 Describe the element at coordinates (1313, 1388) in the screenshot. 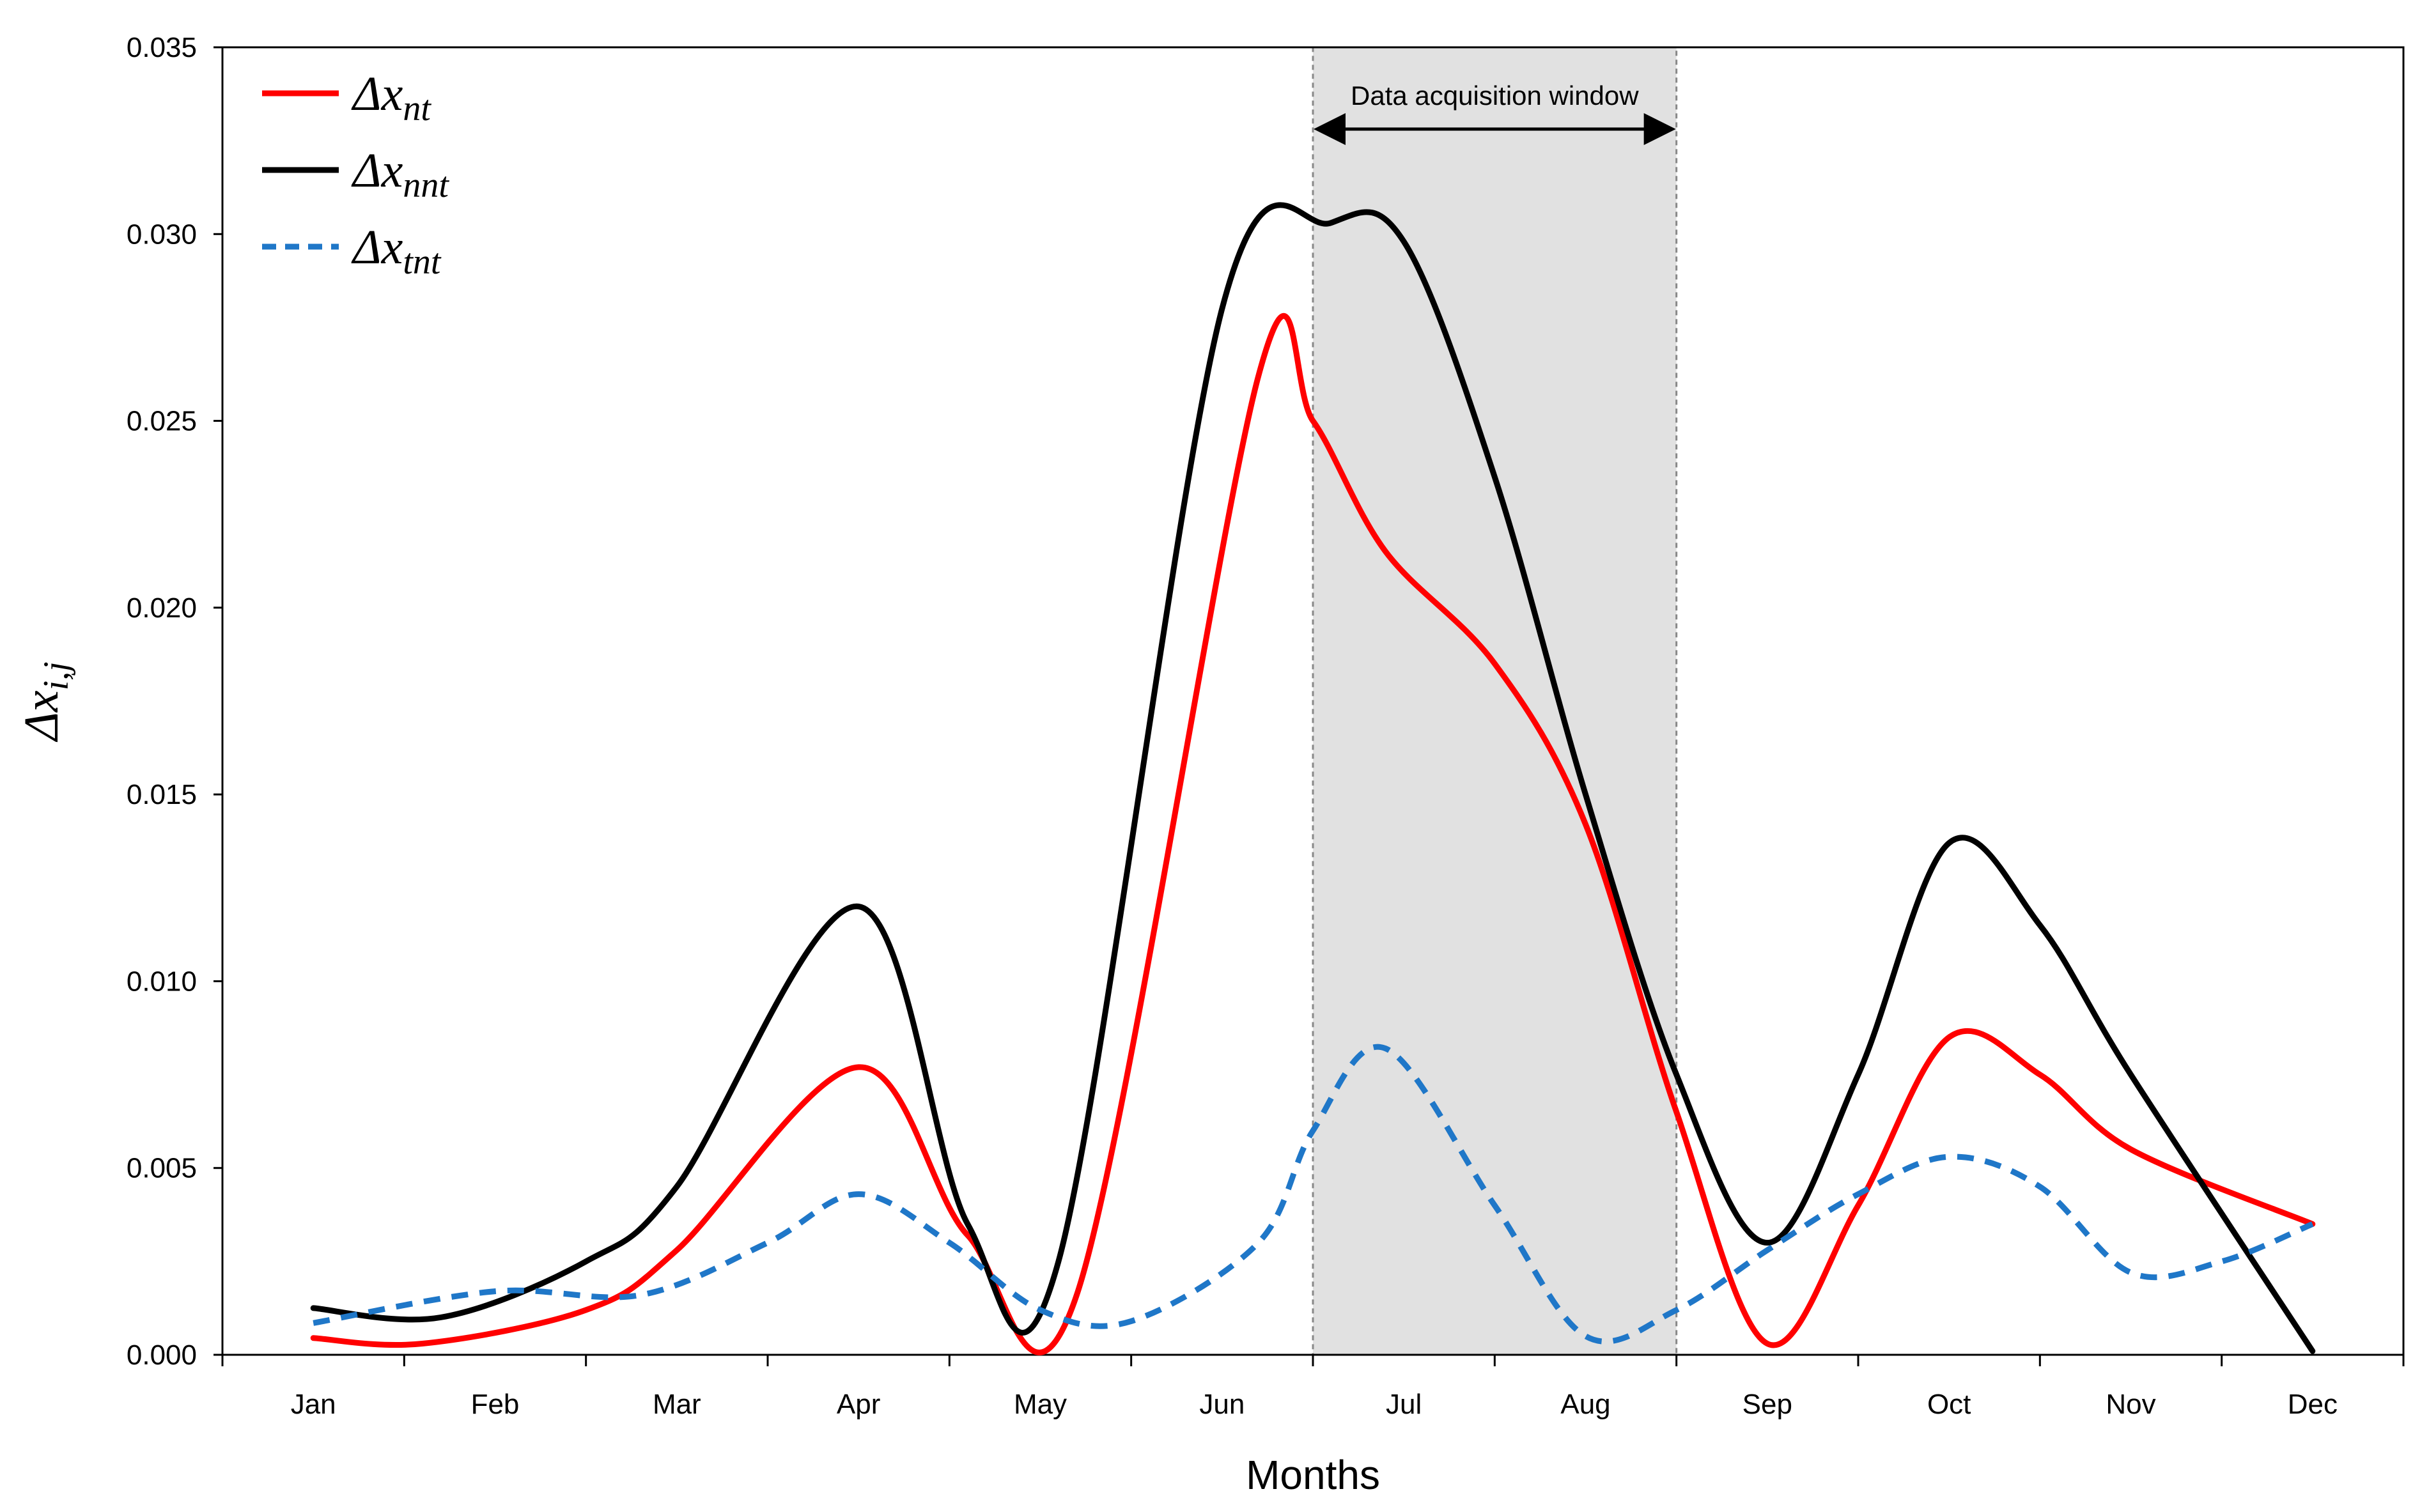

I see `x-axis: Jan Feb Mar Apr May Jun Jul Aug Sep Oct Nov Dec` at that location.